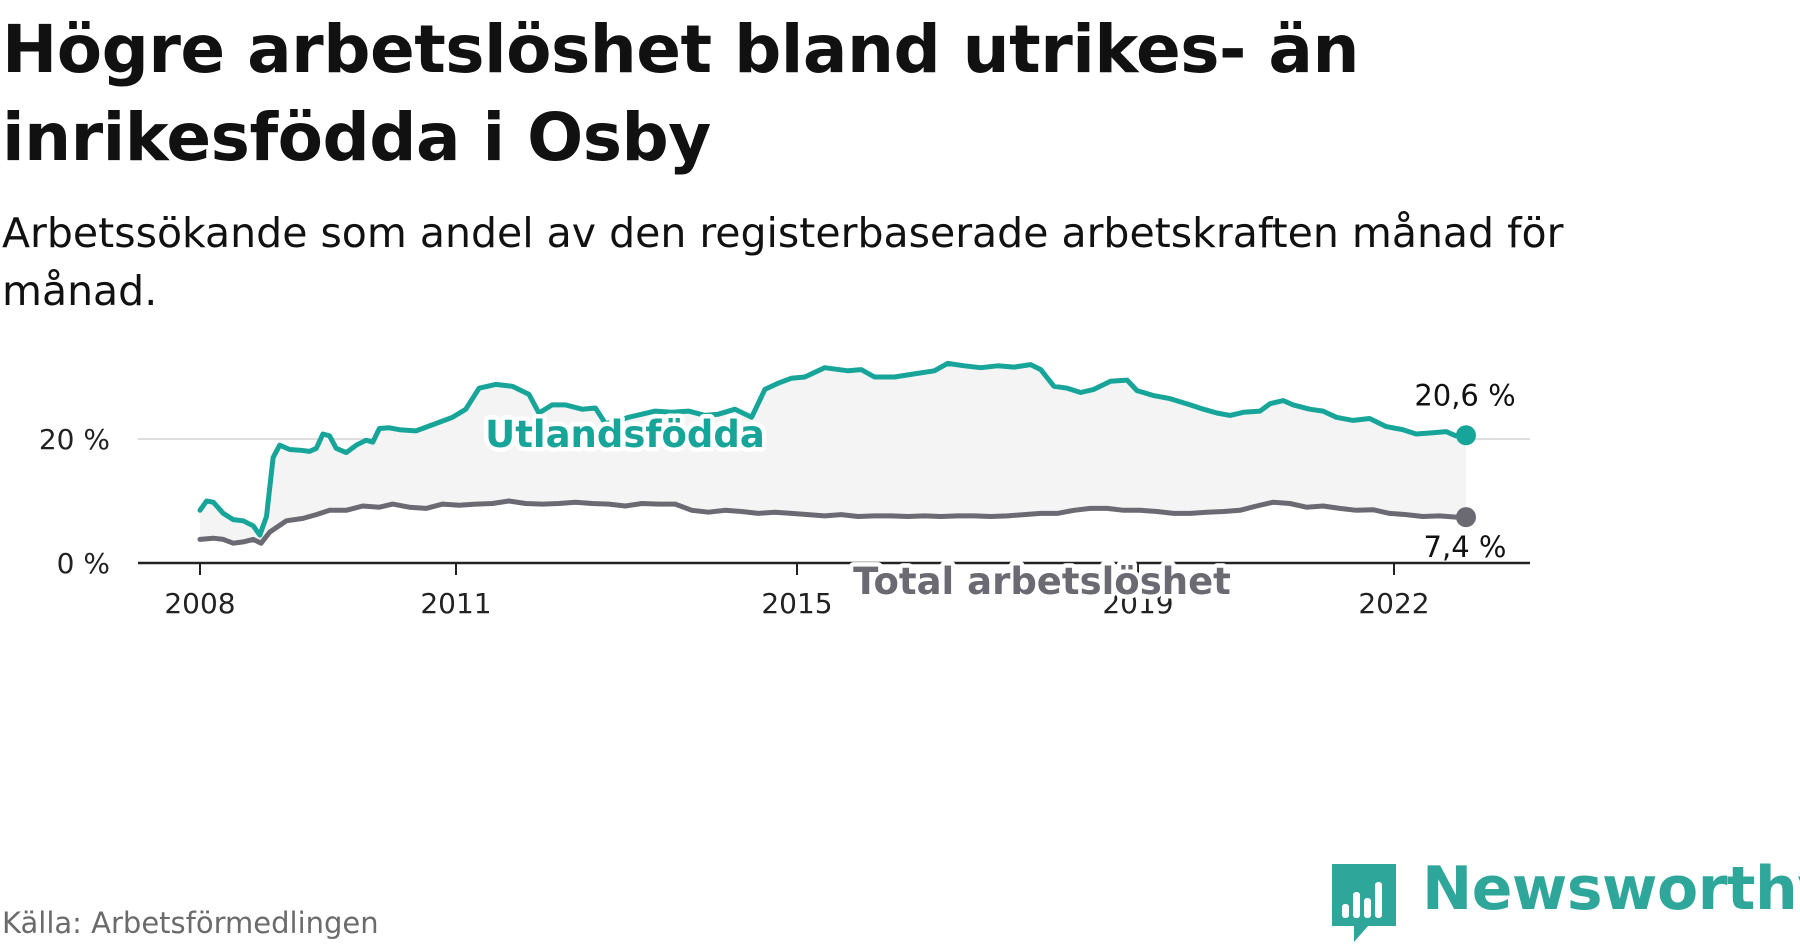 Image resolution: width=1800 pixels, height=948 pixels. I want to click on x-tick-label: 2022, so click(1393, 603).